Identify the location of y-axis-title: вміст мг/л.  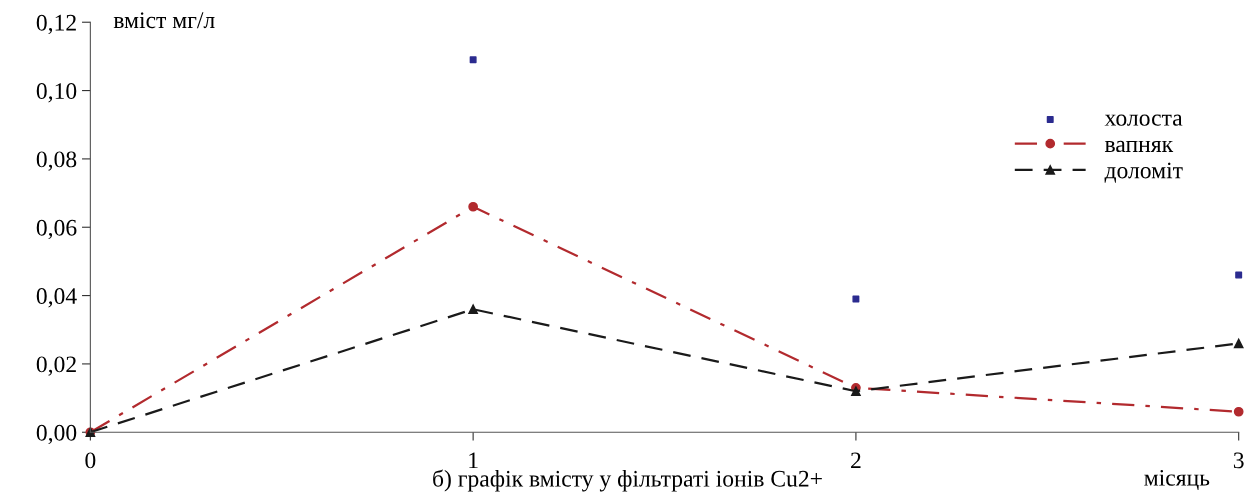
(164, 20).